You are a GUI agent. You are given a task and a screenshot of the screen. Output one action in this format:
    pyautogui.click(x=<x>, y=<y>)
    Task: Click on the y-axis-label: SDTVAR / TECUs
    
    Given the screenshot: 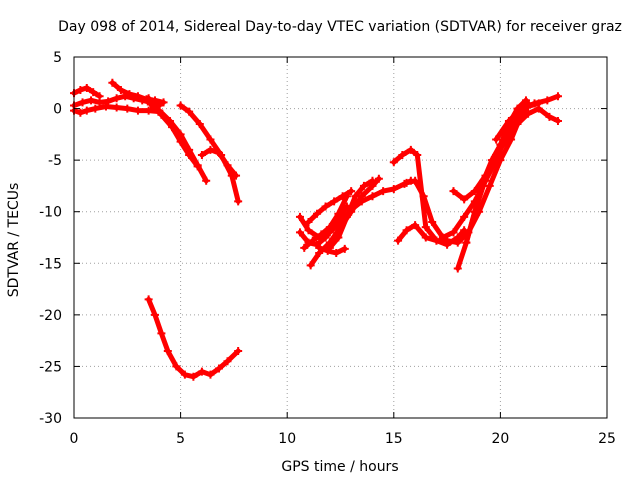 What is the action you would take?
    pyautogui.click(x=14, y=240)
    